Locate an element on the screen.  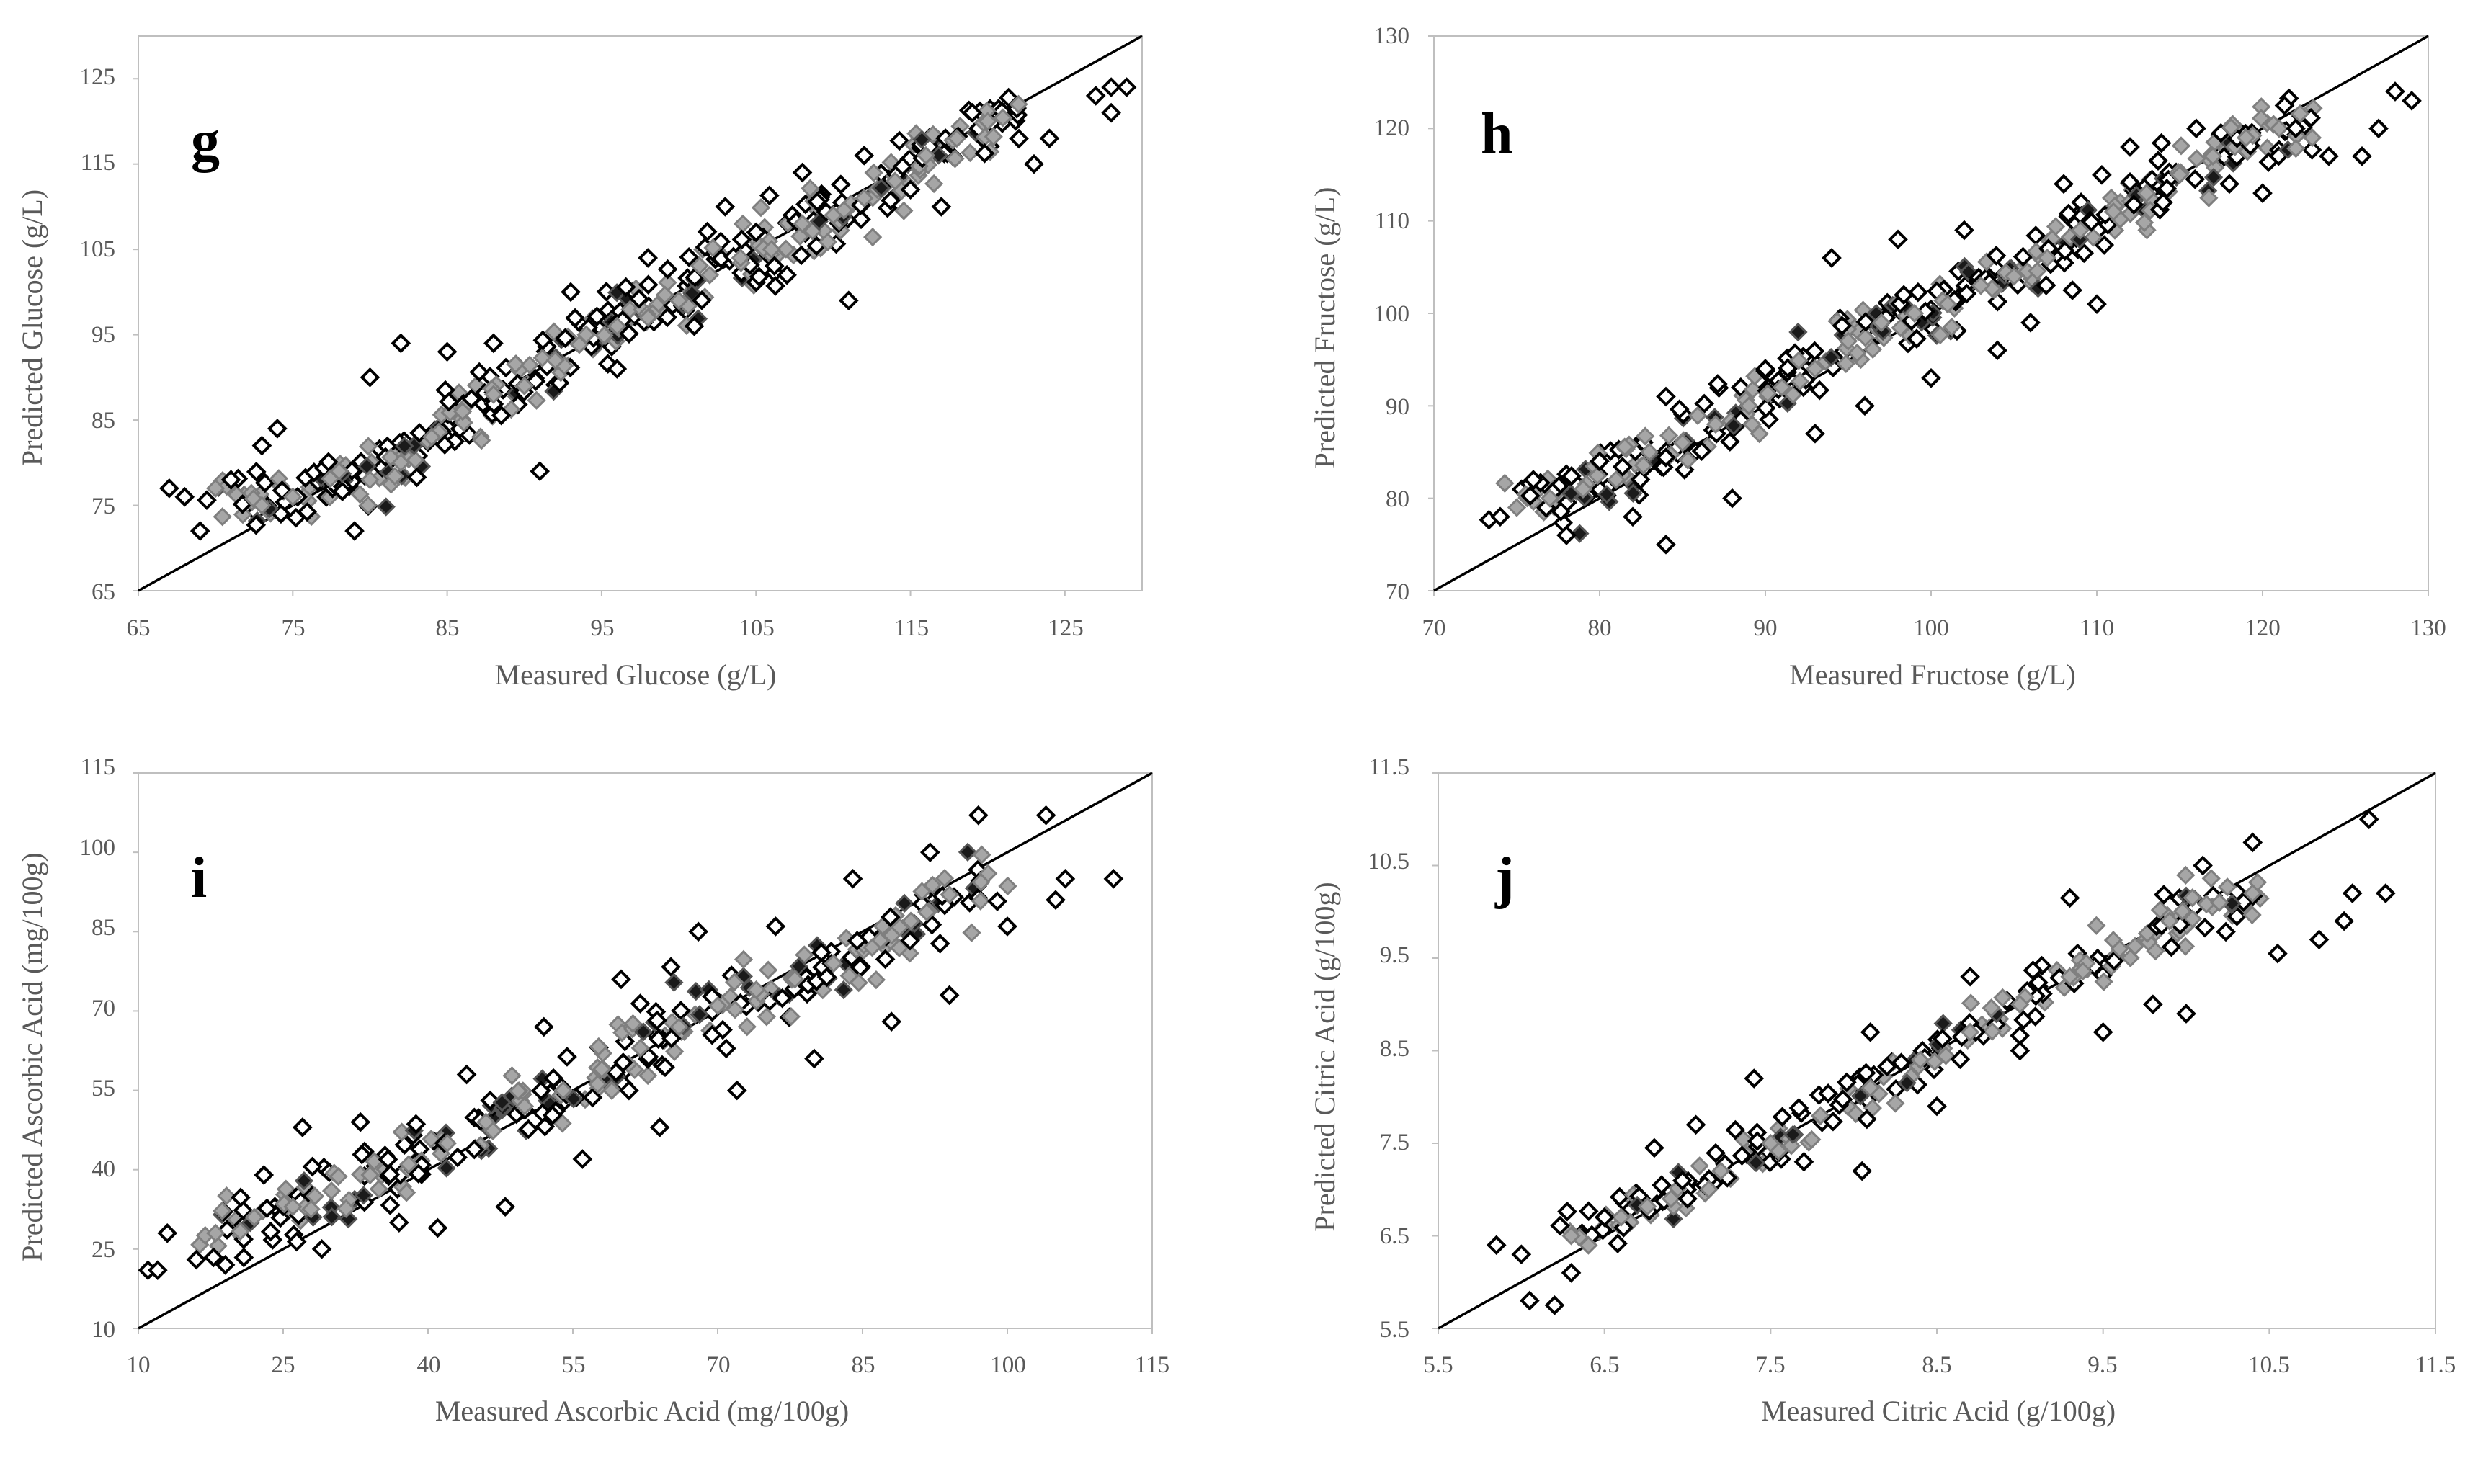
panel-j-ytick: 8.5 is located at coordinates (1394, 1049).